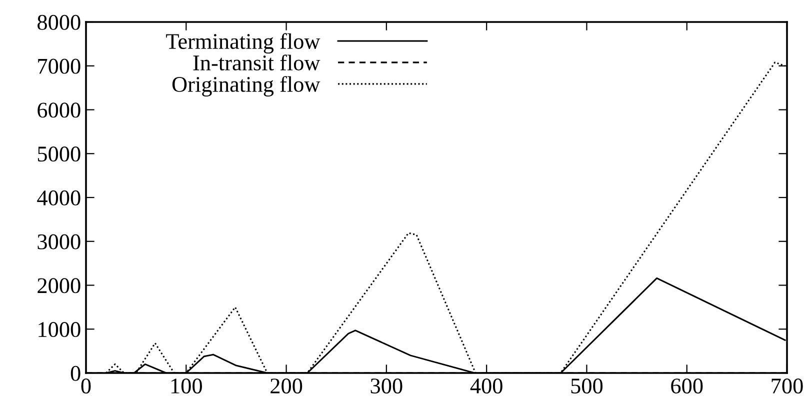  Describe the element at coordinates (58, 198) in the screenshot. I see `y-tick-label: 4000` at that location.